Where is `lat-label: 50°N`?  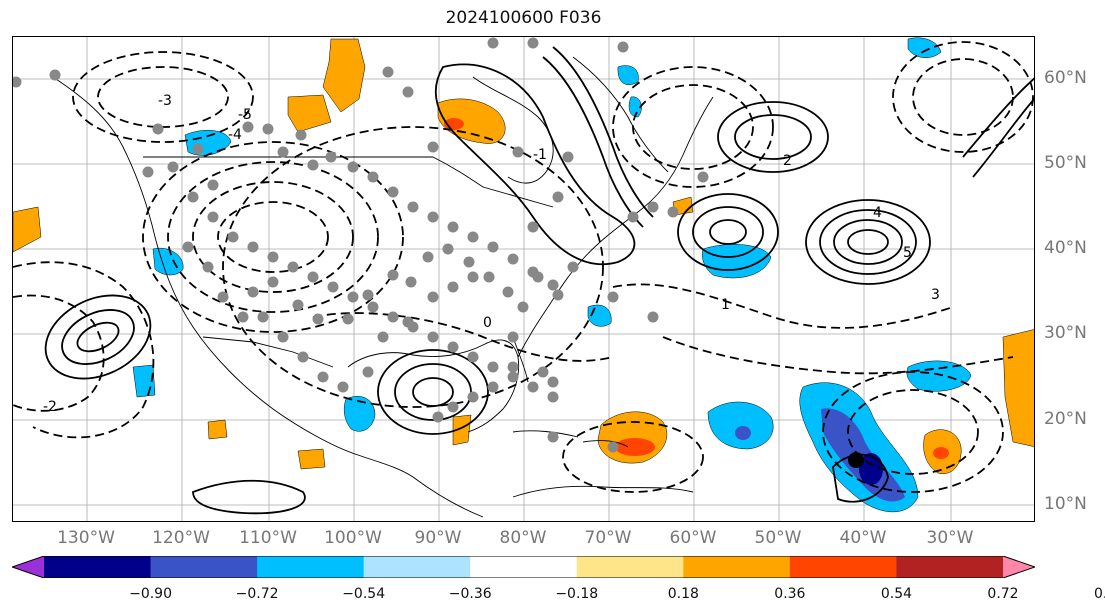
lat-label: 50°N is located at coordinates (1065, 163).